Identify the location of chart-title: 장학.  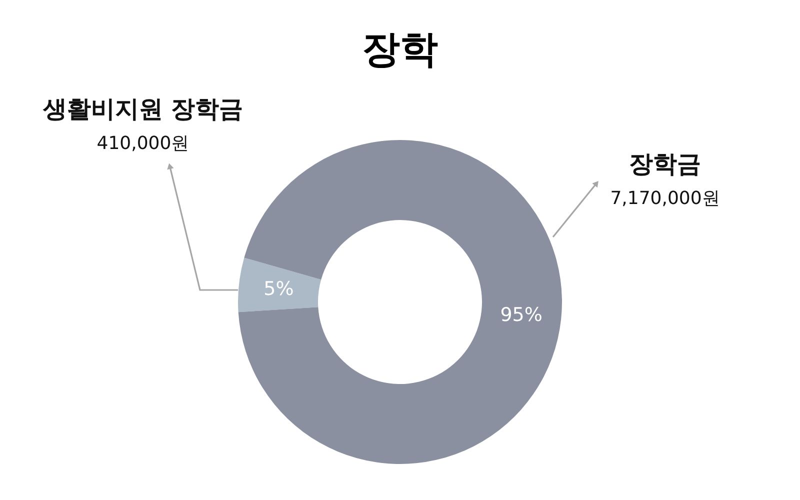
(400, 49).